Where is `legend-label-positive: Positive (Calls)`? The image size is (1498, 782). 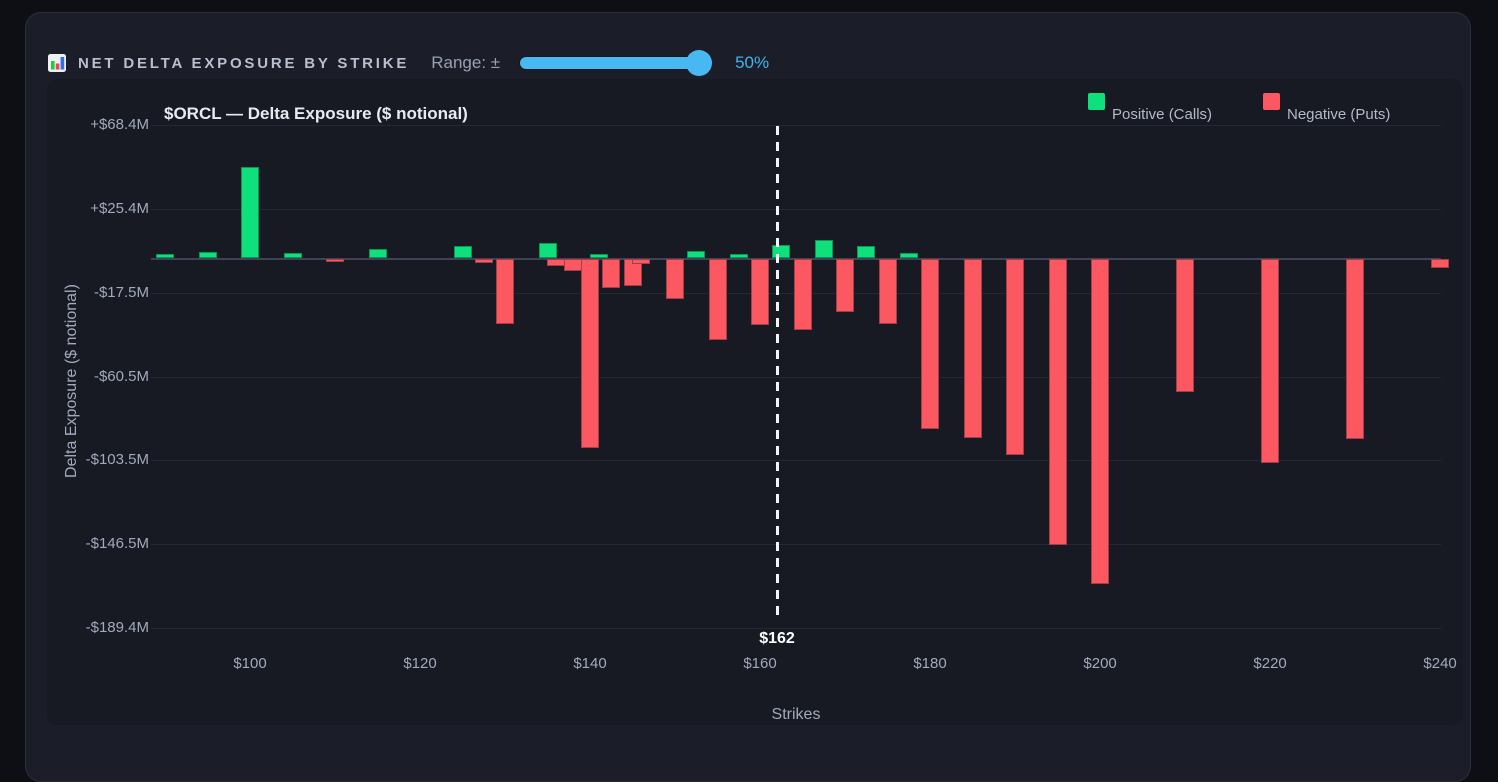
legend-label-positive: Positive (Calls) is located at coordinates (1162, 114).